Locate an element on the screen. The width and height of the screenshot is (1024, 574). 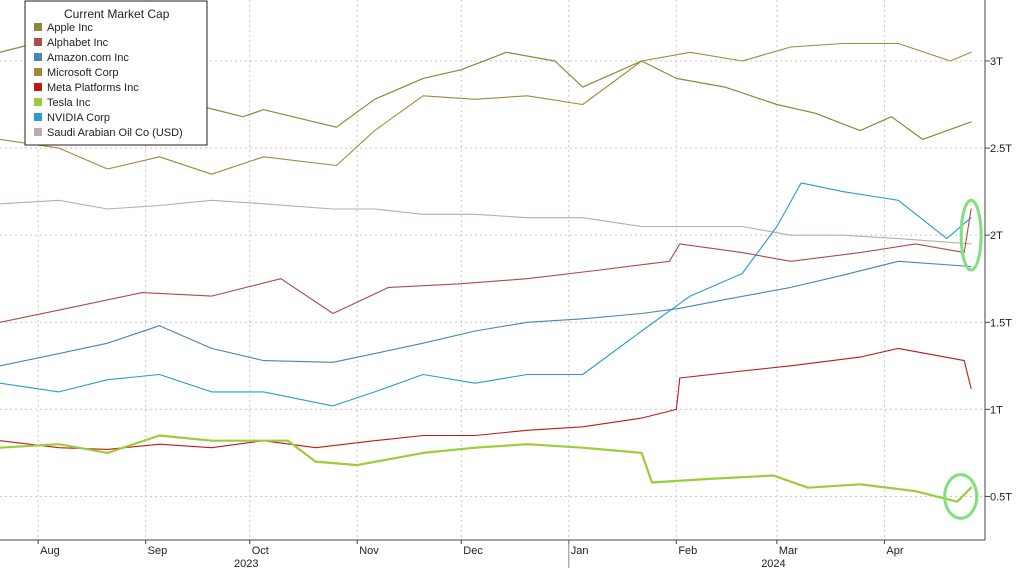
x-month-label: Apr is located at coordinates (894, 551).